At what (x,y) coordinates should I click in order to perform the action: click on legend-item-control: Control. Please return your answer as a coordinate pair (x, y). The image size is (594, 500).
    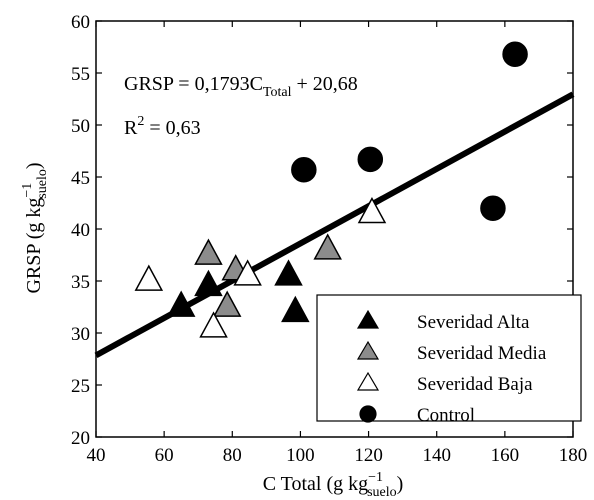
    Looking at the image, I should click on (417, 415).